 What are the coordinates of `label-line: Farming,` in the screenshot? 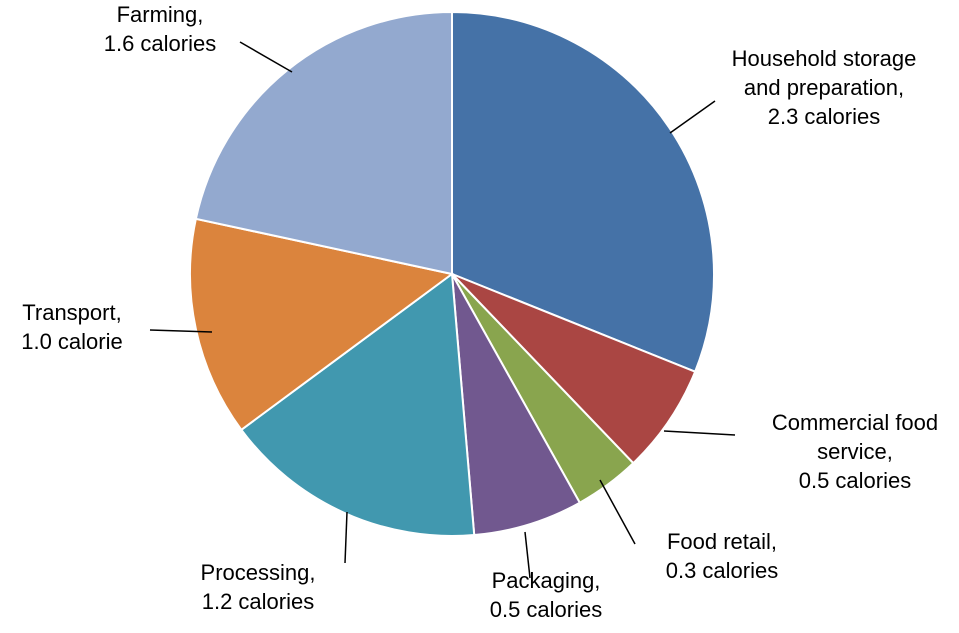 It's located at (160, 14).